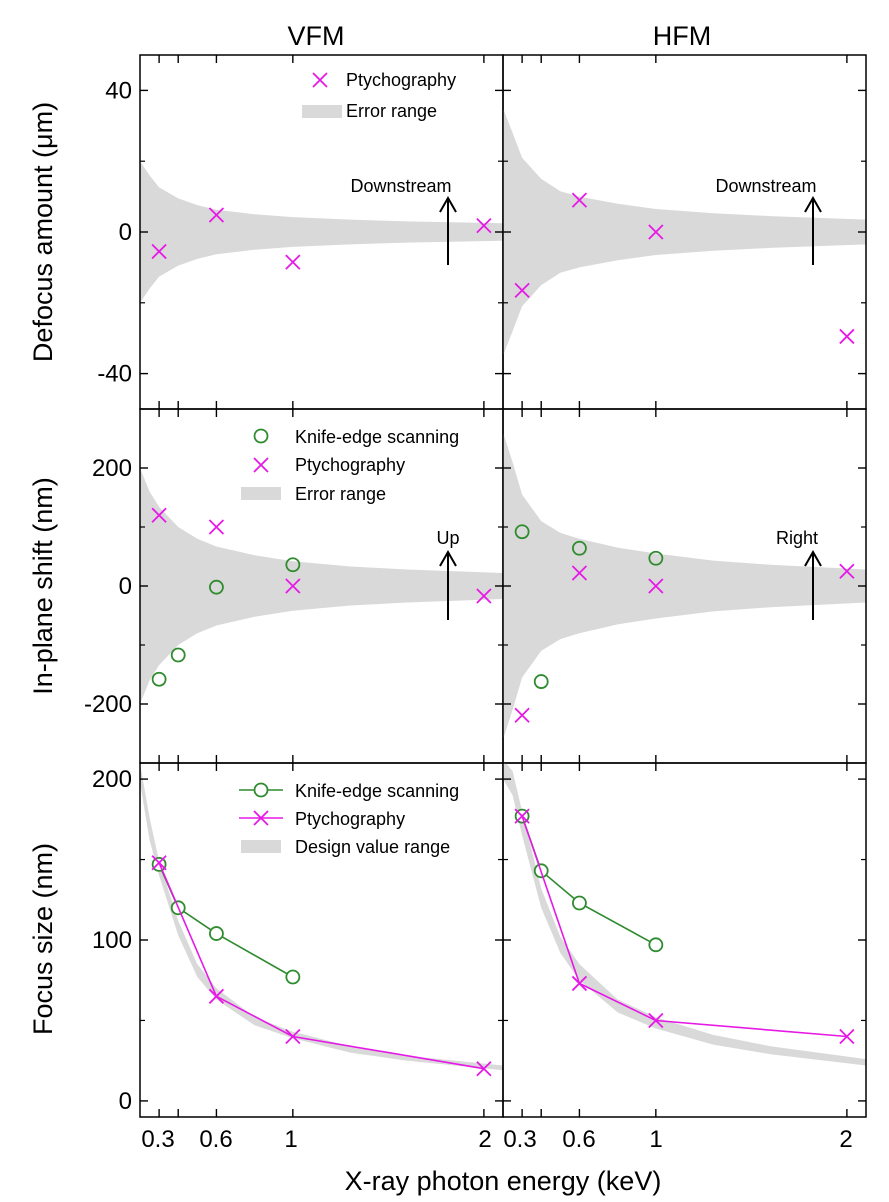 The height and width of the screenshot is (1202, 889). What do you see at coordinates (768, 220) in the screenshot?
I see `annotation-hfm-downstream: Downstream` at bounding box center [768, 220].